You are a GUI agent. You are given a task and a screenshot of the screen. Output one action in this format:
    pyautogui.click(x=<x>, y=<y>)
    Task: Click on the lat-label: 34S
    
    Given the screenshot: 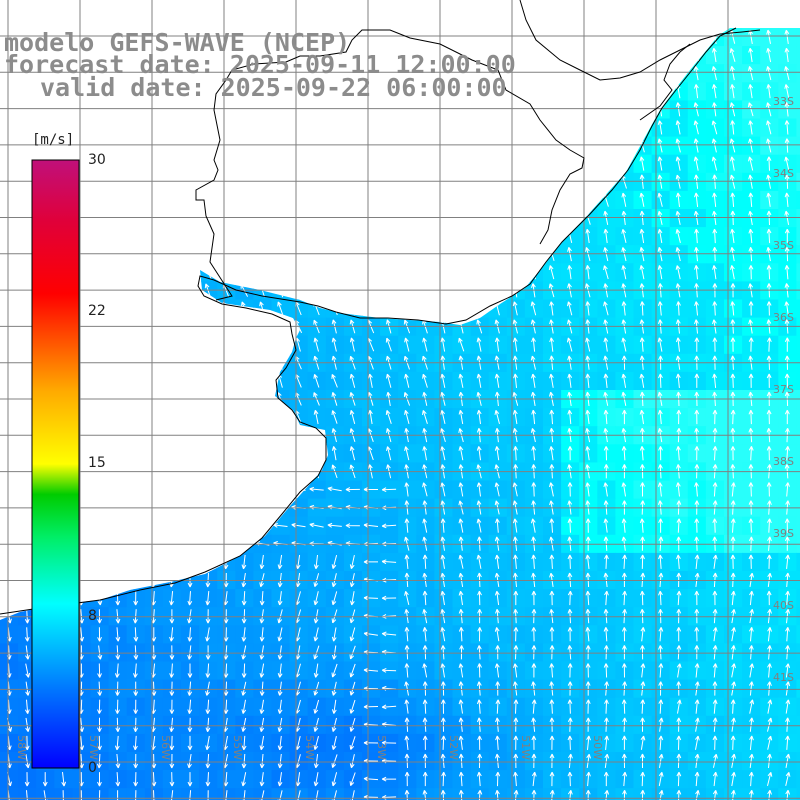 What is the action you would take?
    pyautogui.click(x=783, y=173)
    